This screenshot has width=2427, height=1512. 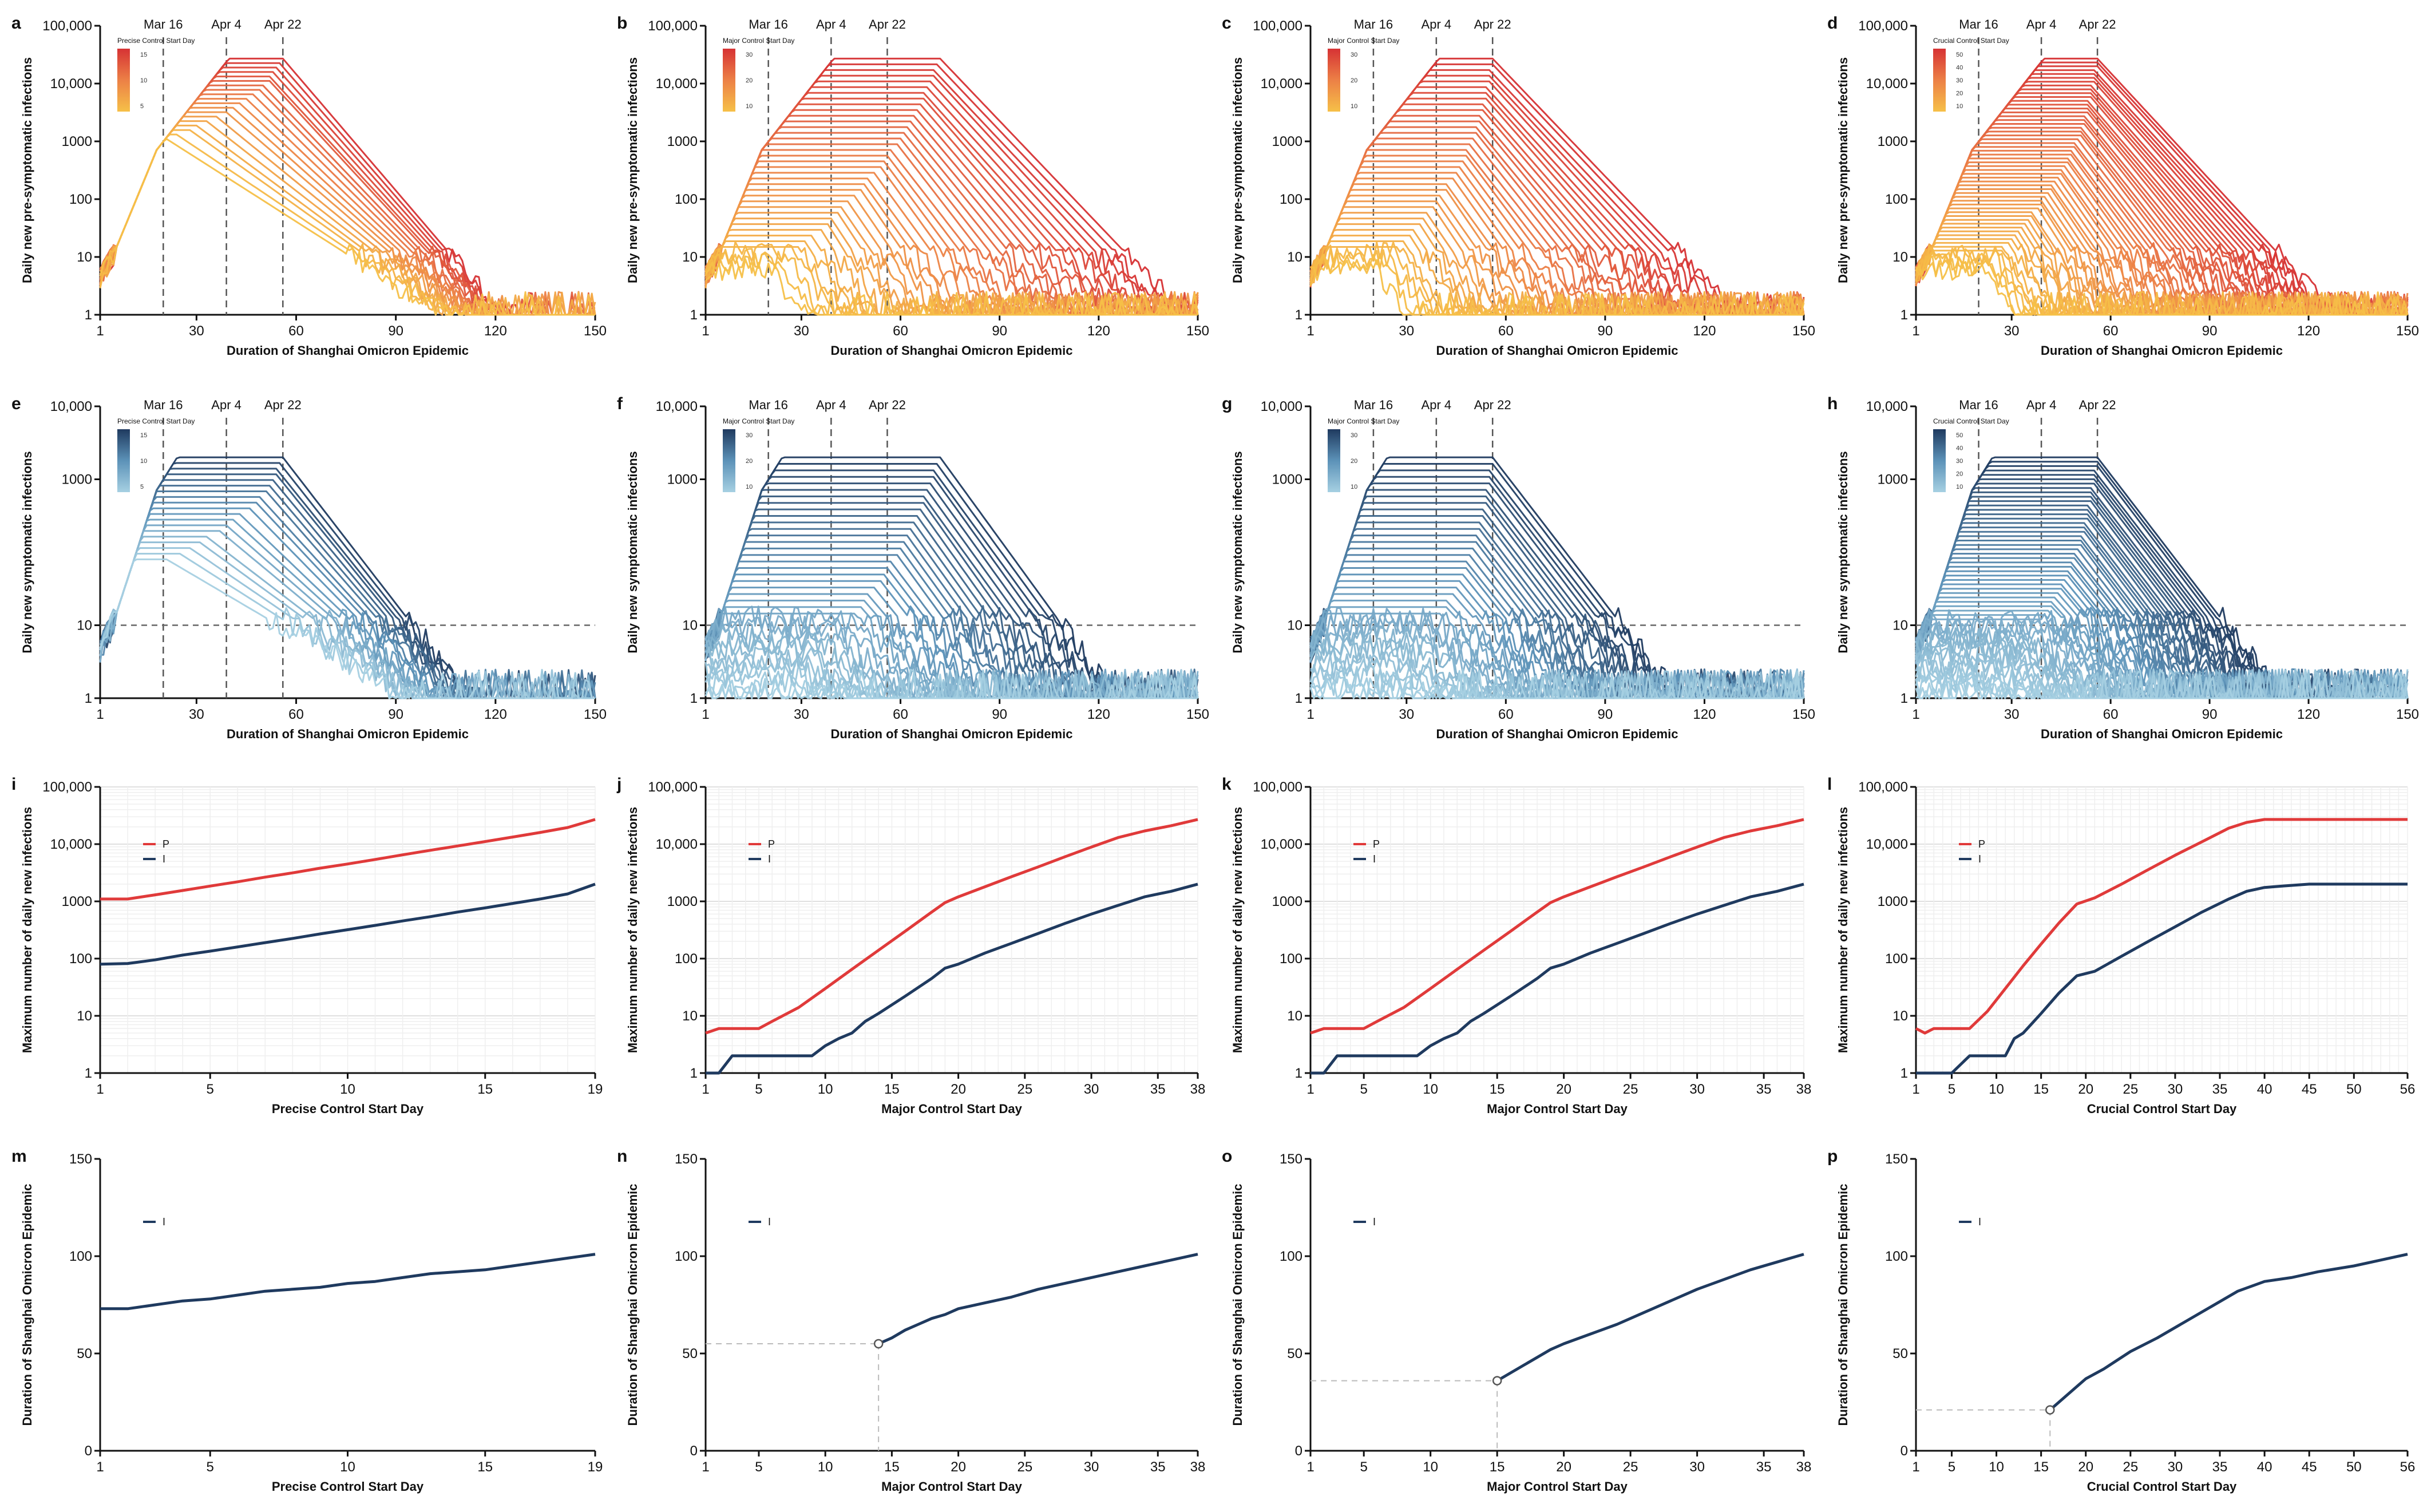 What do you see at coordinates (2407, 714) in the screenshot?
I see `x-tick-label: 150` at bounding box center [2407, 714].